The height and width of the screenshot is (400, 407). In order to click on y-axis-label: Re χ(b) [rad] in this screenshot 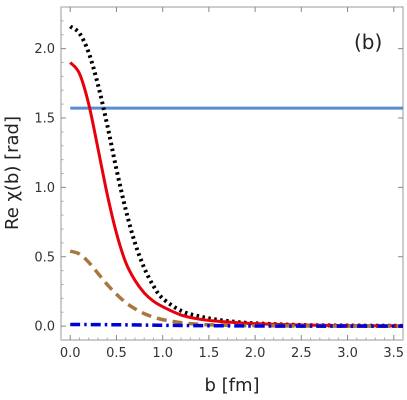, I will do `click(12, 173)`.